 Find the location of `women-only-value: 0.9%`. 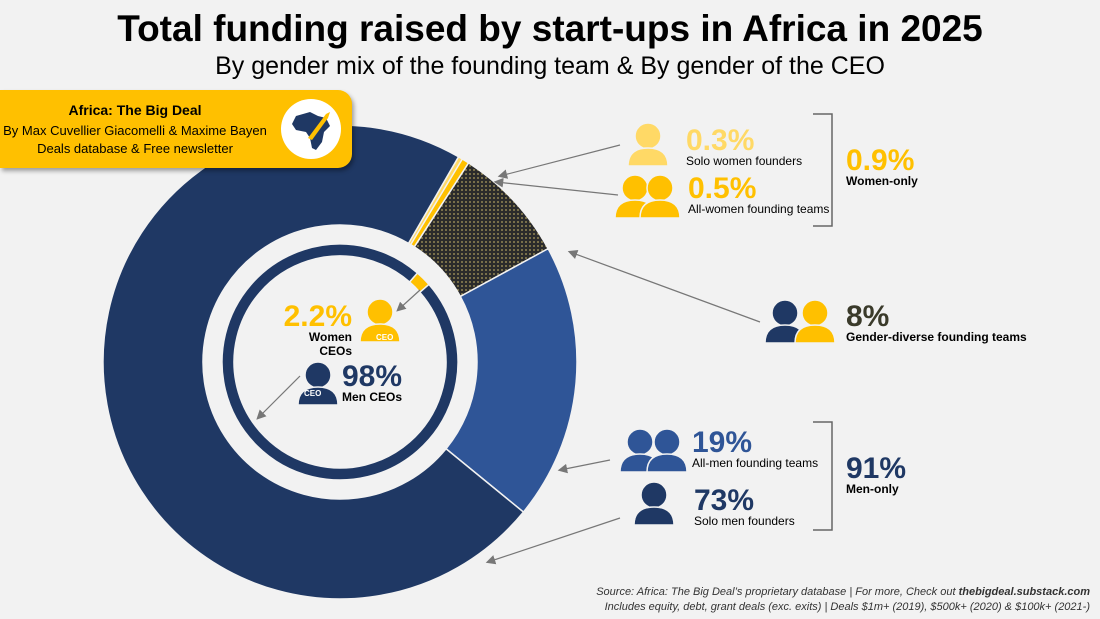

women-only-value: 0.9% is located at coordinates (880, 160).